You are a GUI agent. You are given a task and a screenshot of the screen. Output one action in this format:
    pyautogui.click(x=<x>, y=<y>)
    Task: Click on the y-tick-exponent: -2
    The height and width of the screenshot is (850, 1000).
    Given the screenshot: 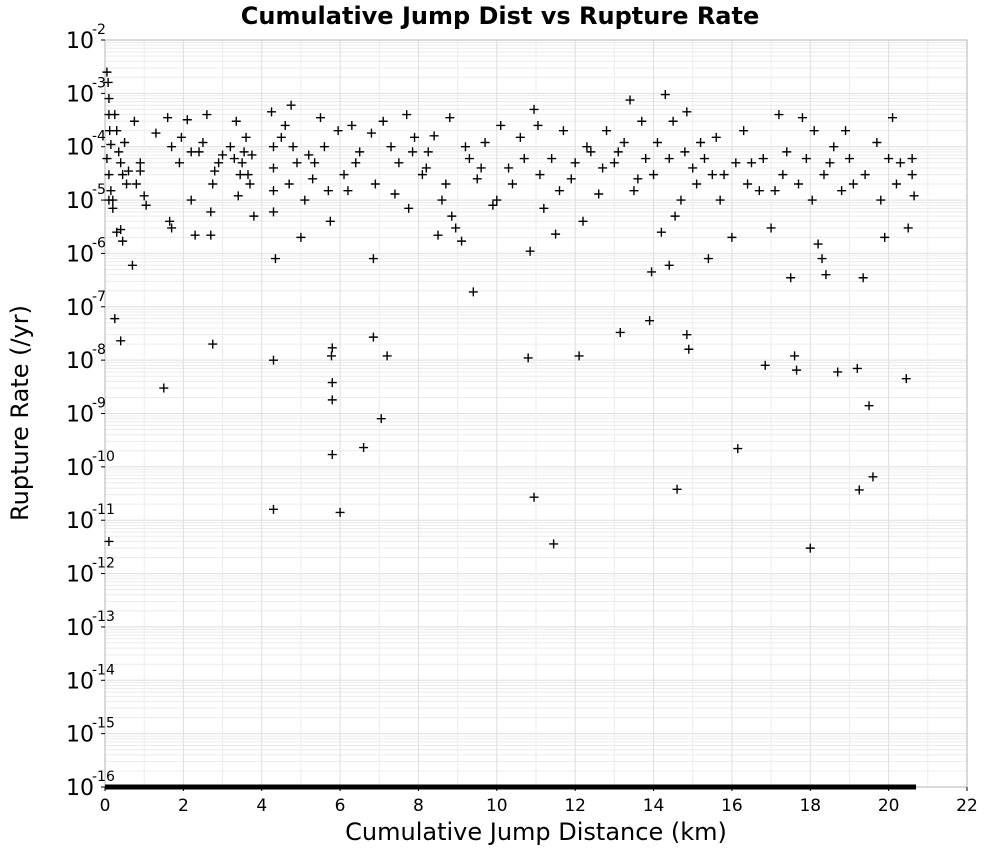 What is the action you would take?
    pyautogui.click(x=99, y=30)
    